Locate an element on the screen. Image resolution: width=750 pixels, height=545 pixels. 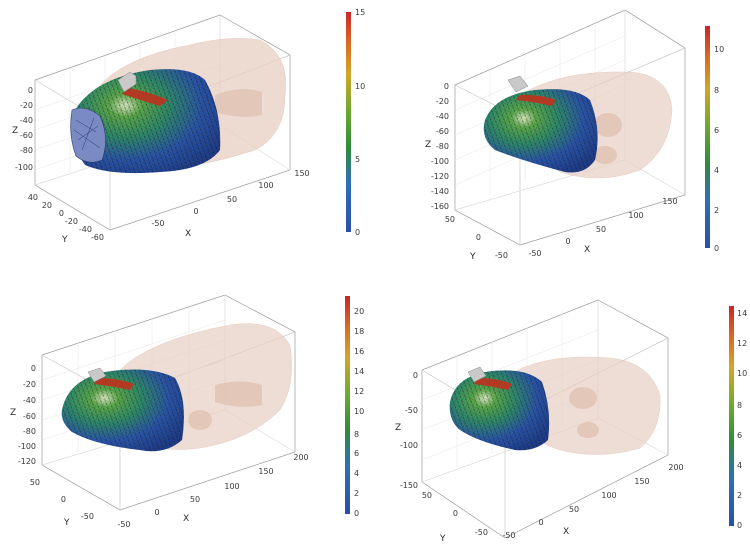
panel-3-surface is located at coordinates (122, 409).